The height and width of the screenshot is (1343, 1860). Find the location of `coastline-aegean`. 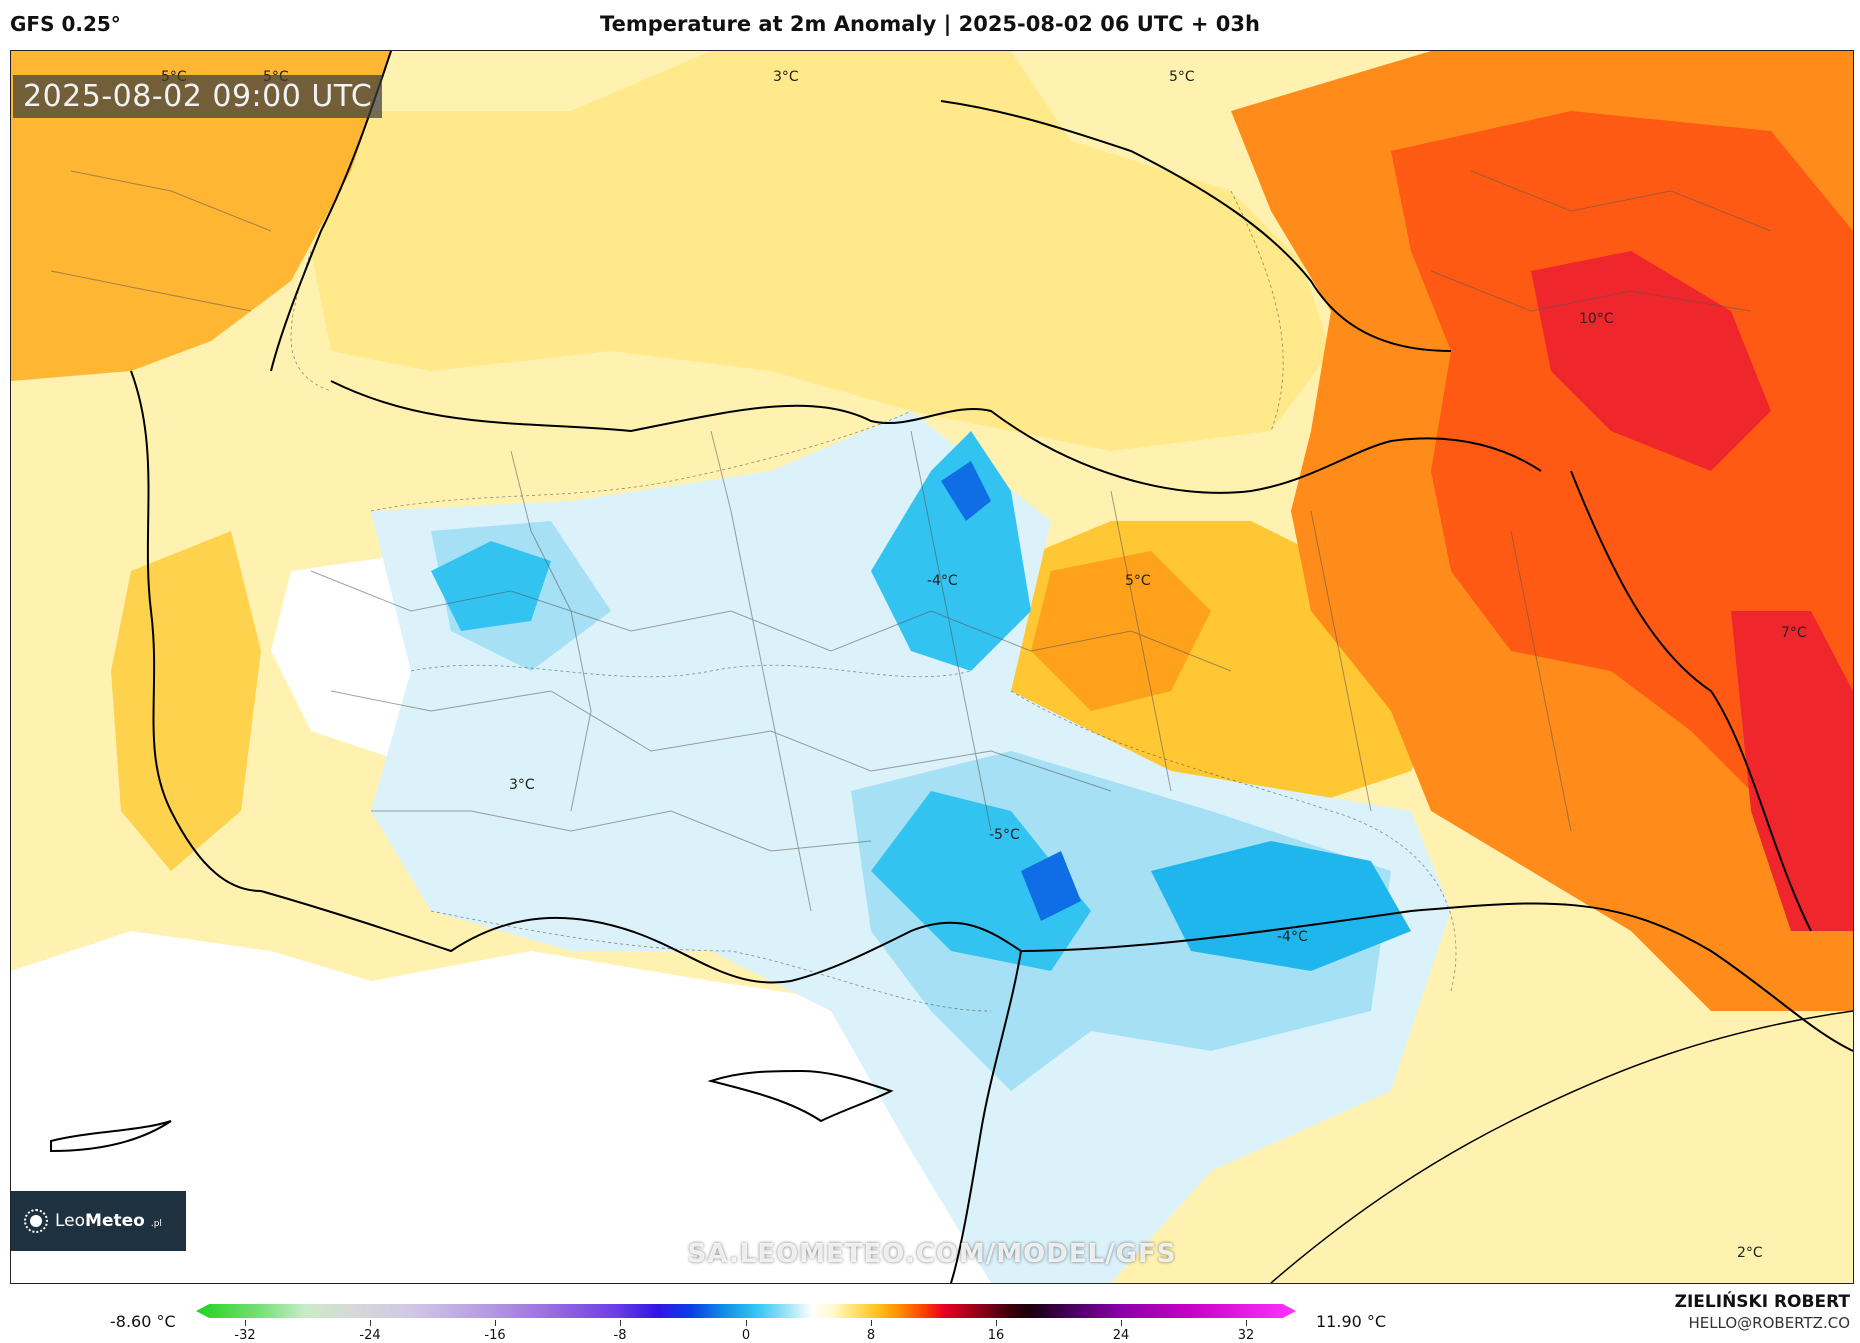

coastline-aegean is located at coordinates (196, 631).